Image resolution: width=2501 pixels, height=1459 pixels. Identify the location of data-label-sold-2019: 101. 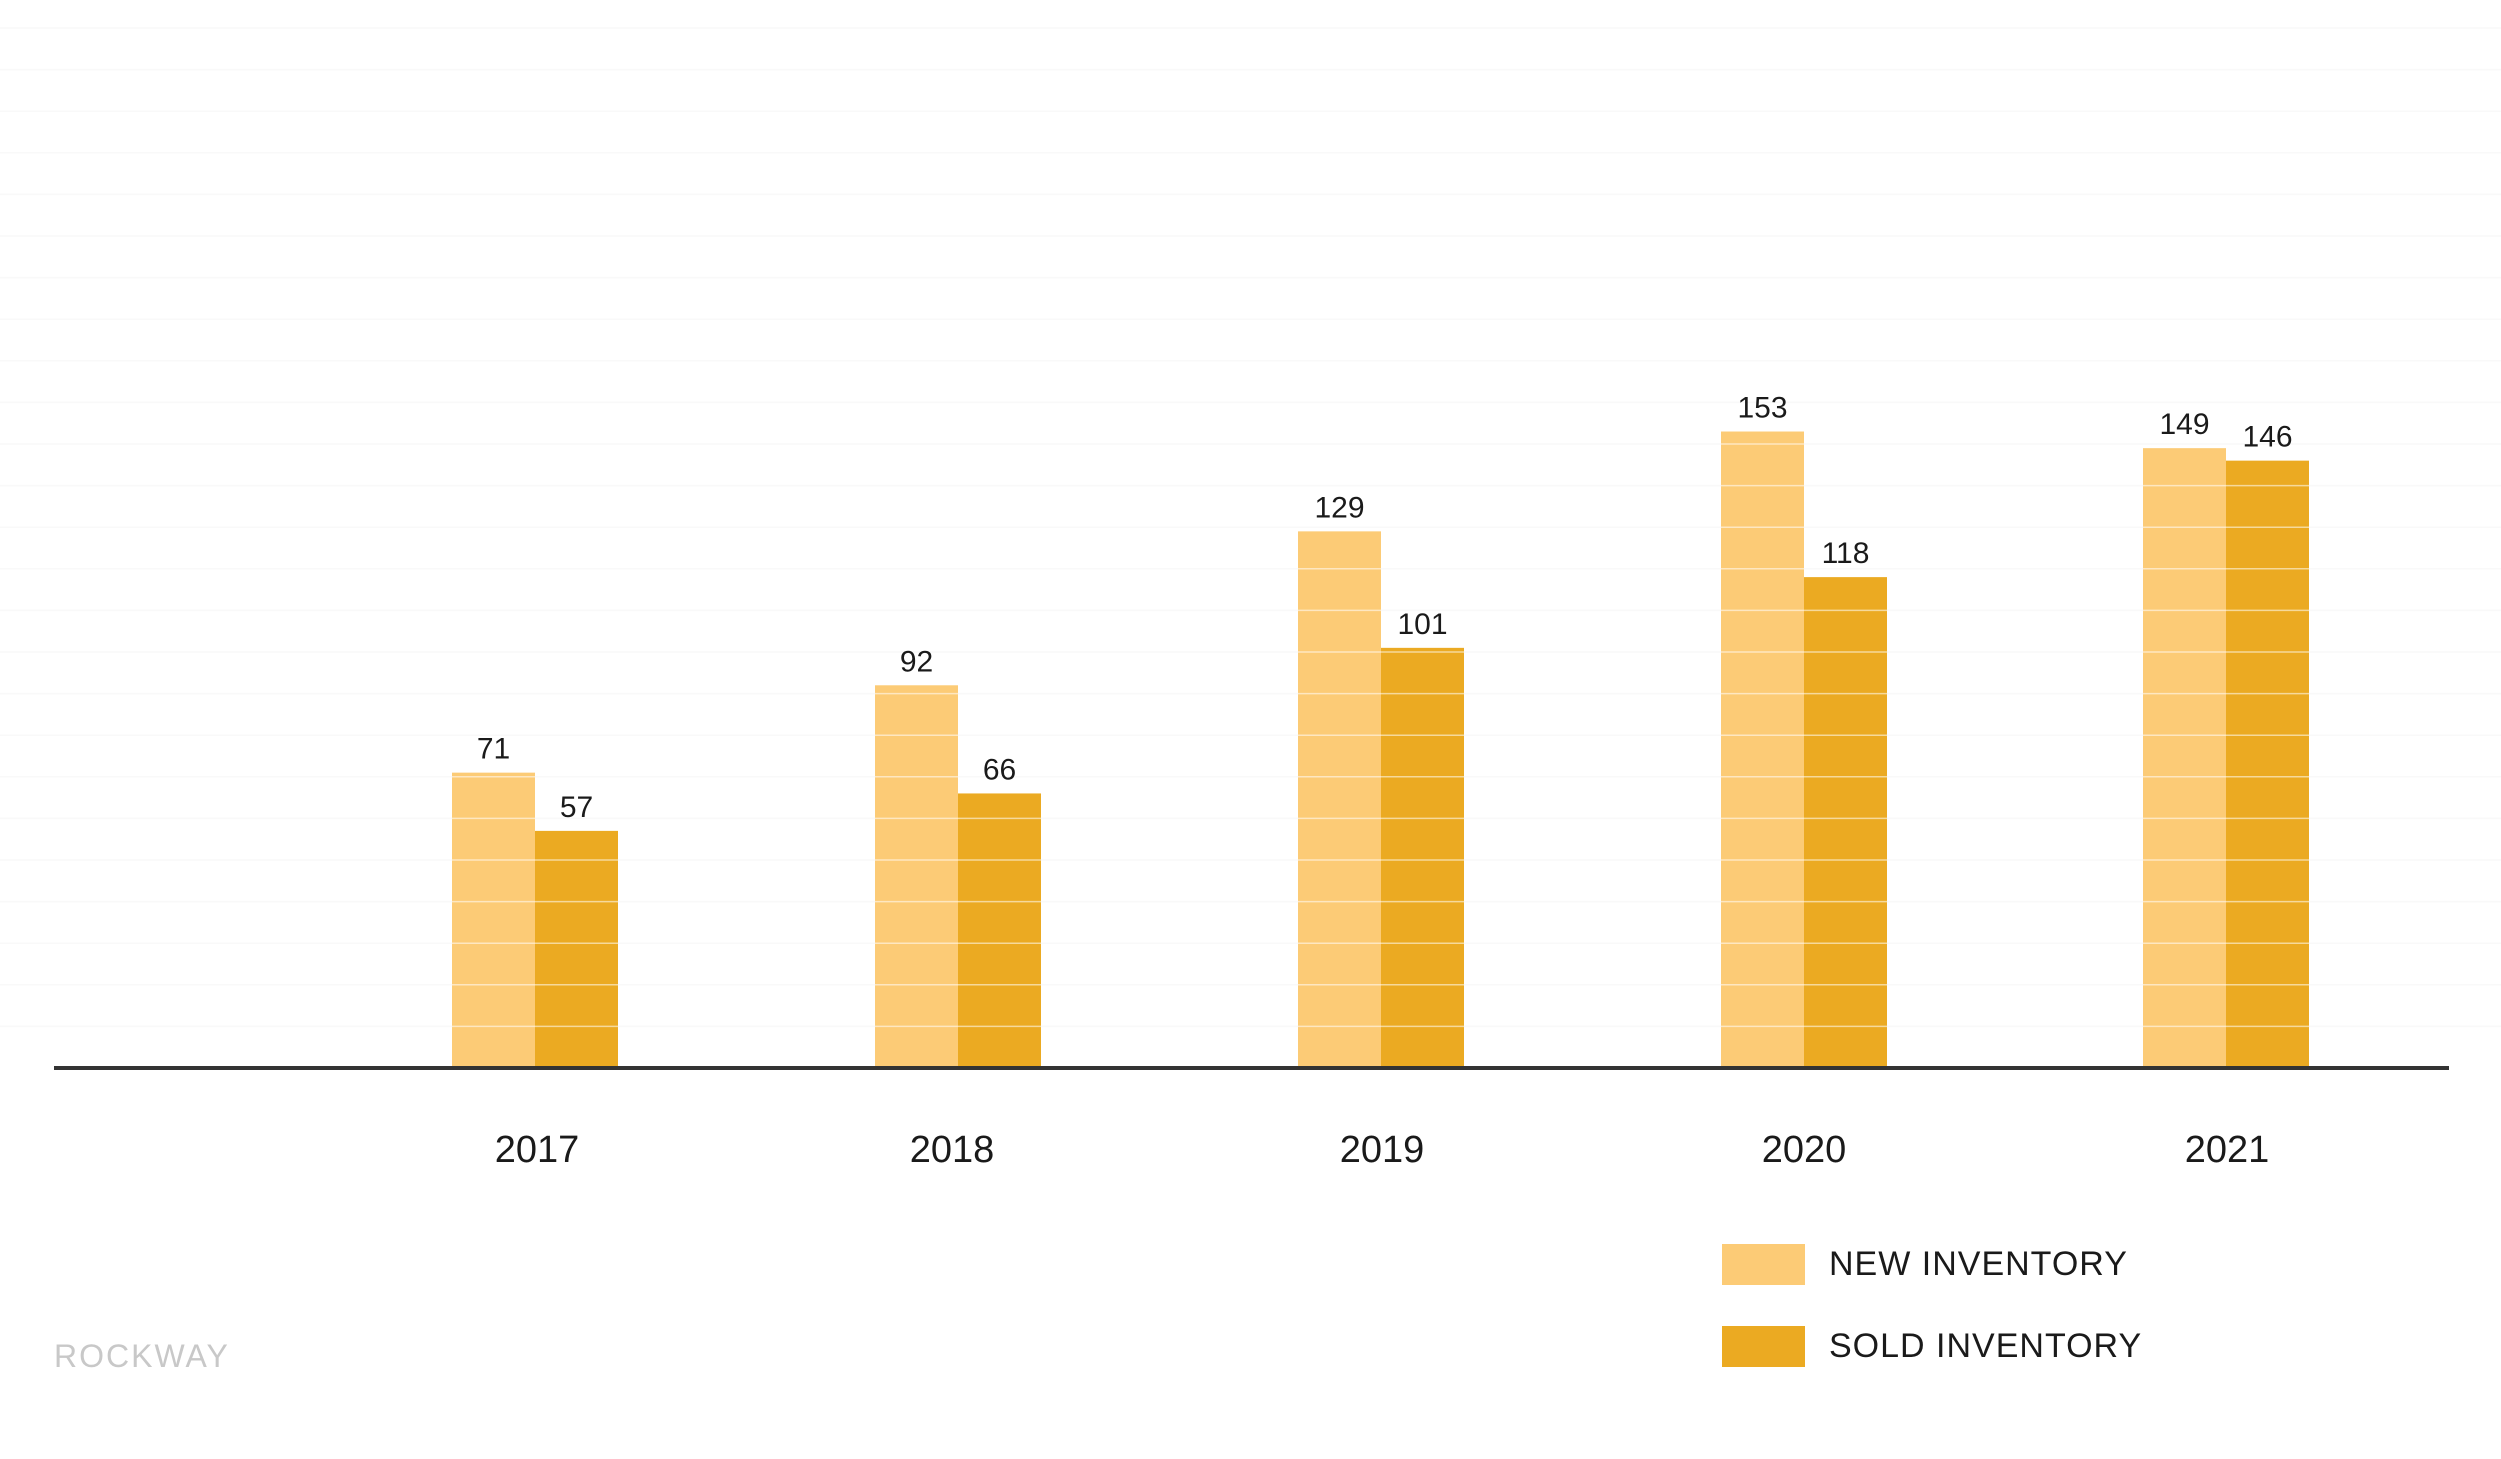
(1422, 624).